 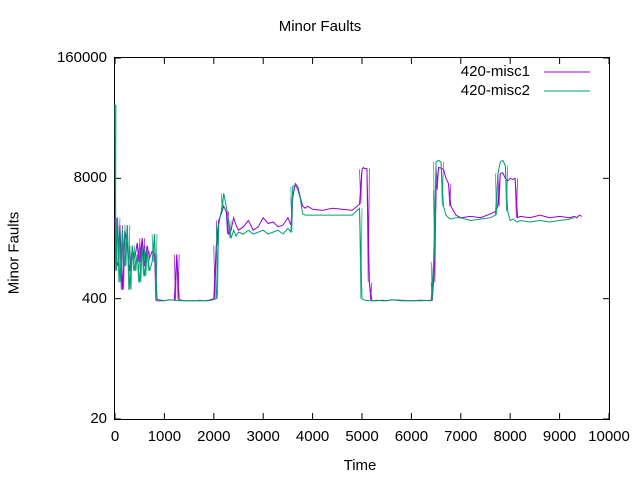 What do you see at coordinates (214, 436) in the screenshot?
I see `x-tick-label: 2000` at bounding box center [214, 436].